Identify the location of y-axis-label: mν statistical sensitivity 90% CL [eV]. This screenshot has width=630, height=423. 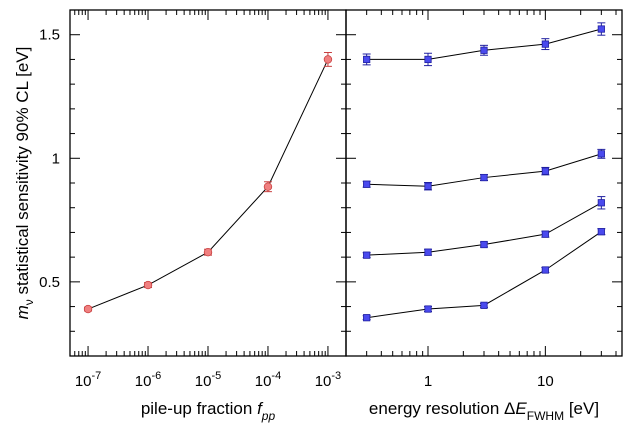
(24, 183).